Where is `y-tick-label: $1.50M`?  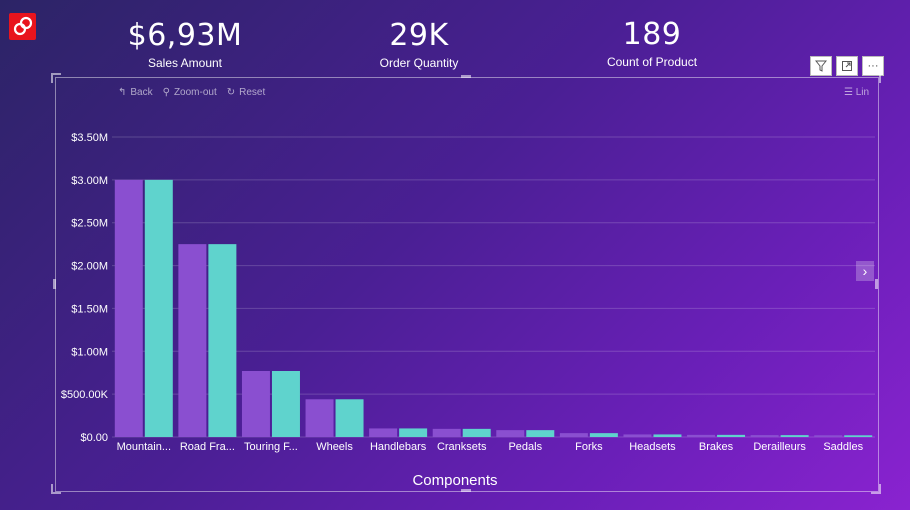
y-tick-label: $1.50M is located at coordinates (89, 309).